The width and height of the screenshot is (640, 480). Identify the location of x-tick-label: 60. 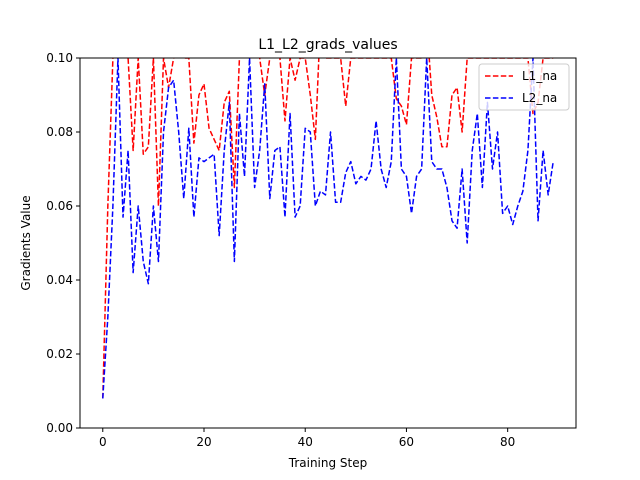
(406, 442).